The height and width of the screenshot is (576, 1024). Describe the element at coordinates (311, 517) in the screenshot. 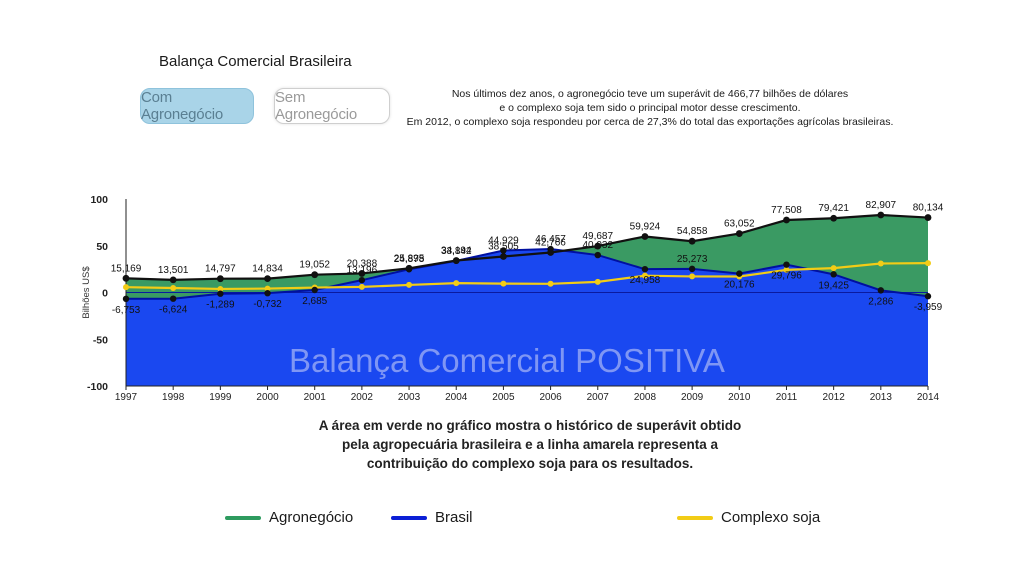

I see `legend-label-agro: Agronegócio` at that location.